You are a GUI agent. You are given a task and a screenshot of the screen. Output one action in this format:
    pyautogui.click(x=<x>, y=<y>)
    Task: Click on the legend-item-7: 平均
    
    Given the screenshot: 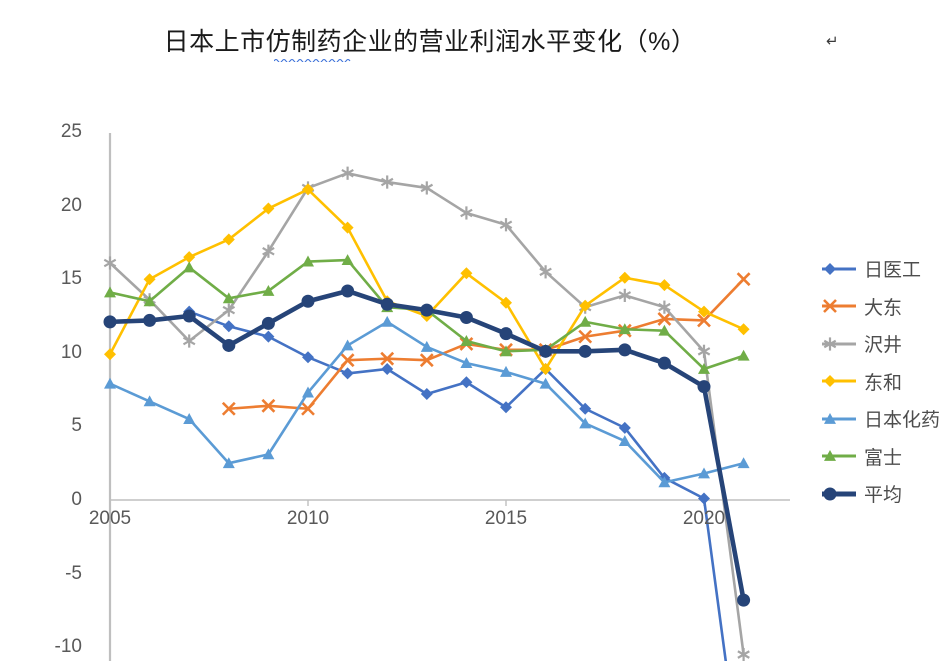 What is the action you would take?
    pyautogui.click(x=883, y=494)
    